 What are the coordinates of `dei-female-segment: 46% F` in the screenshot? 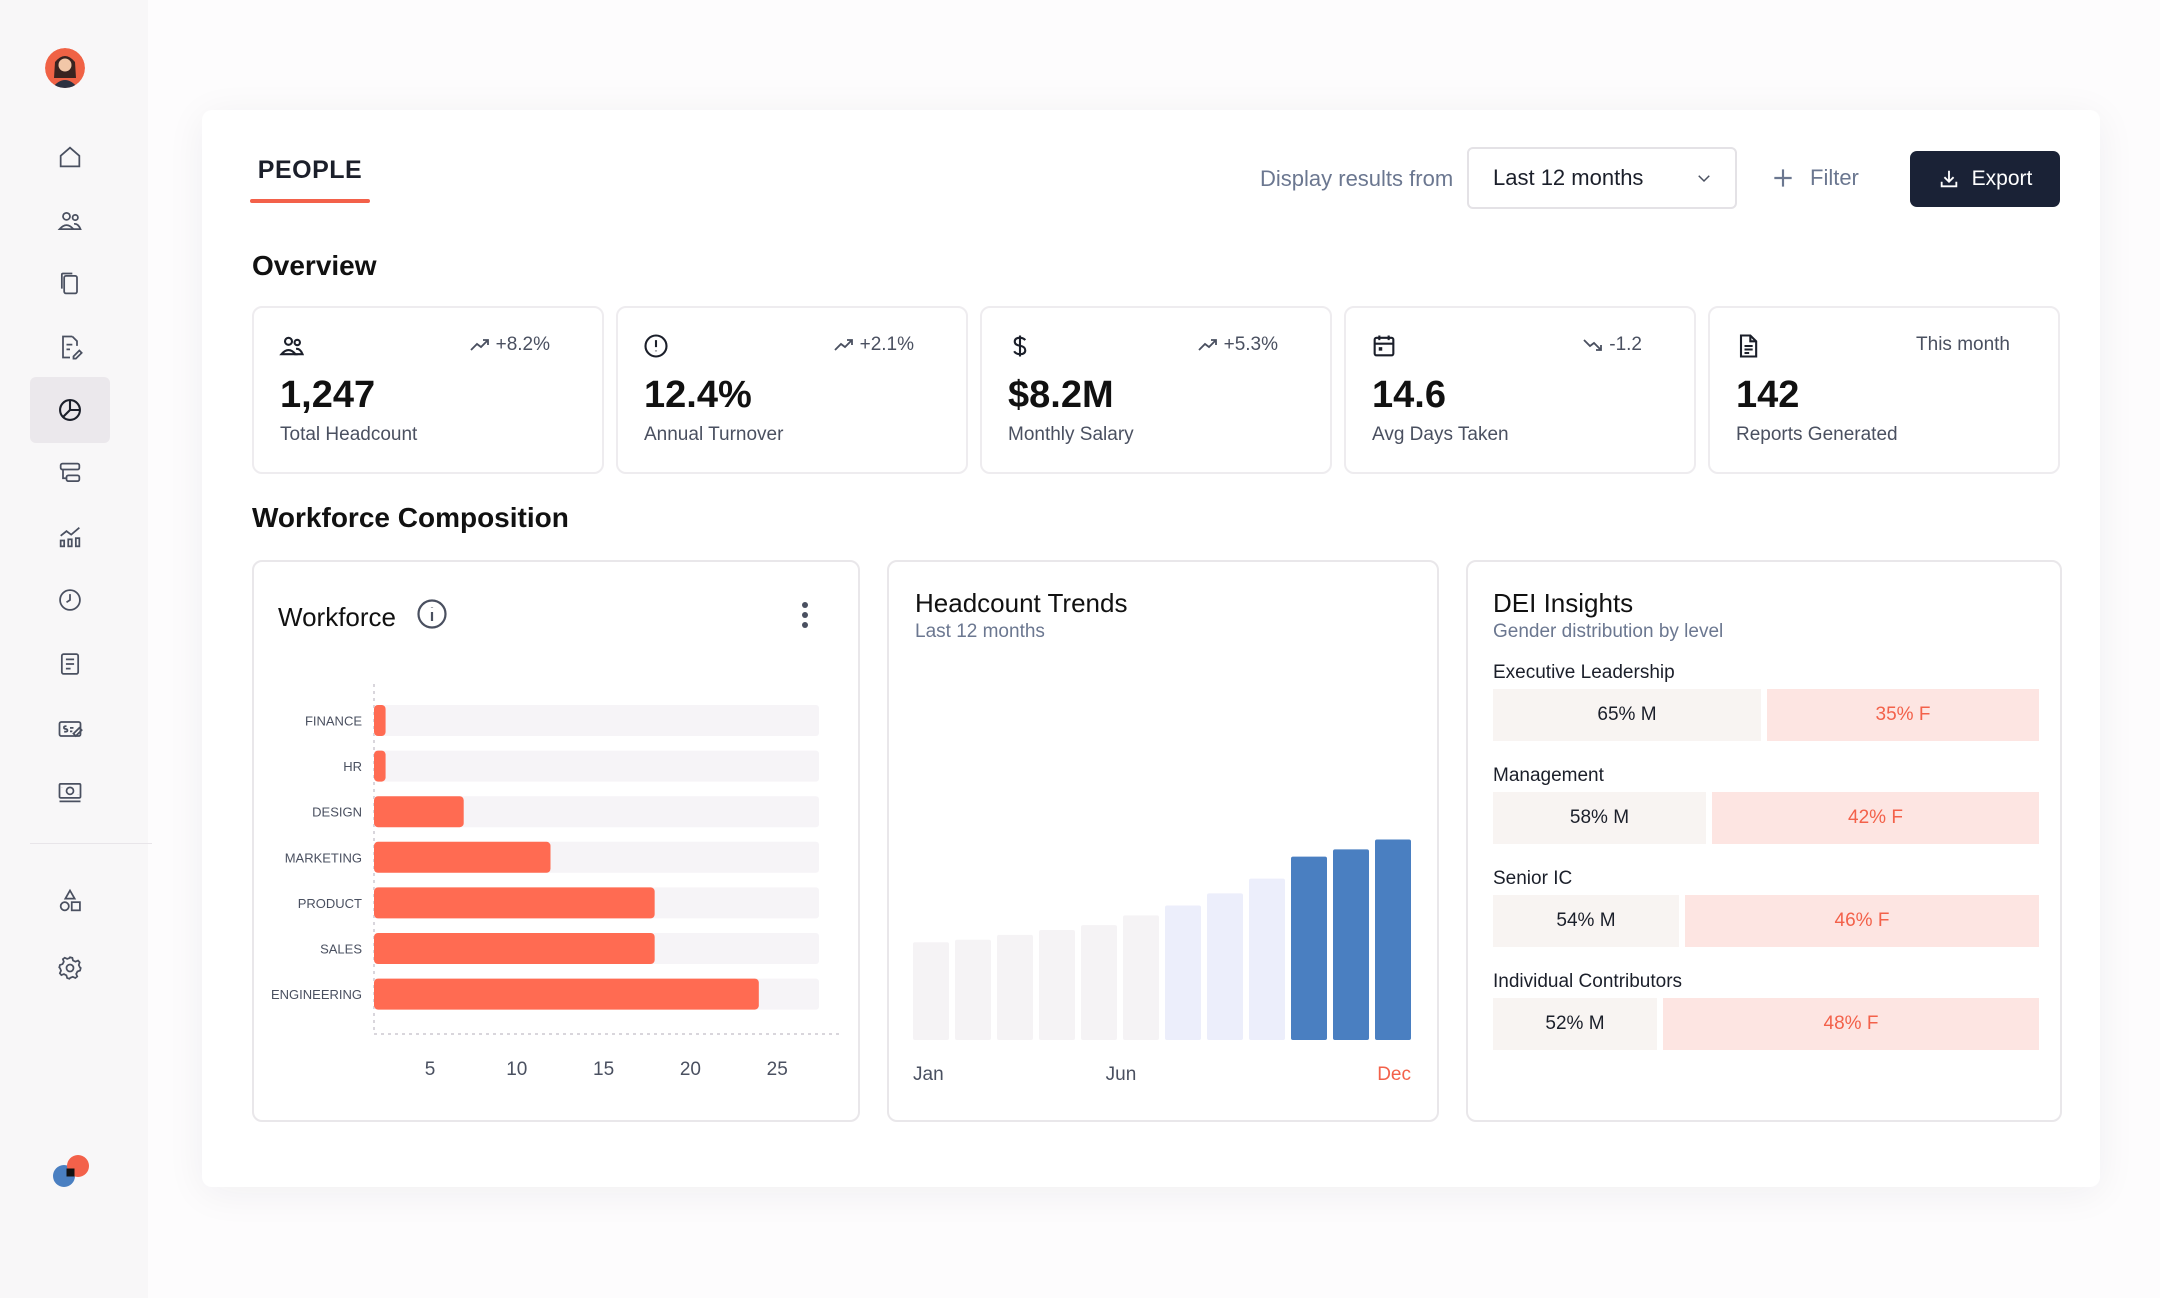 It's located at (1862, 921).